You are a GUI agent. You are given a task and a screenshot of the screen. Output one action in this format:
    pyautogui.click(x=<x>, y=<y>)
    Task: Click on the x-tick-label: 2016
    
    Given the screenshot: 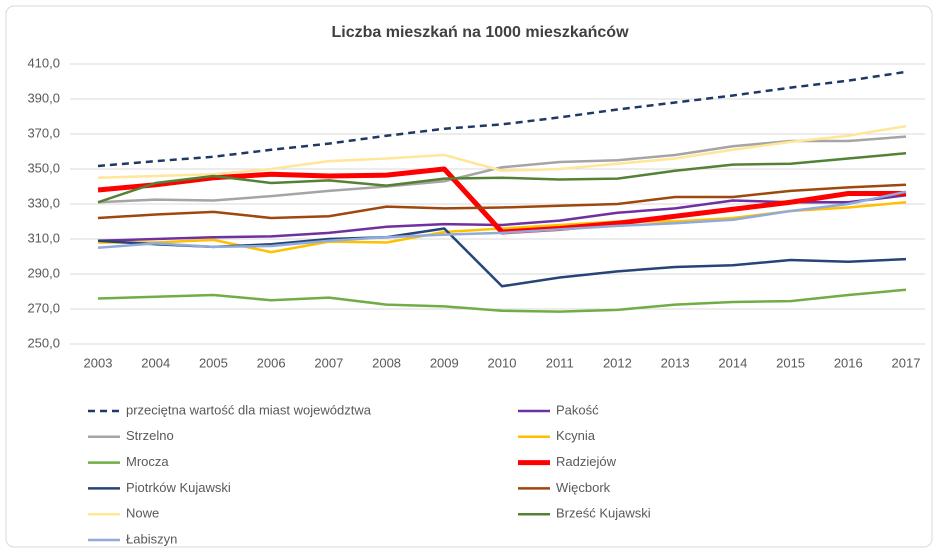 What is the action you would take?
    pyautogui.click(x=848, y=362)
    